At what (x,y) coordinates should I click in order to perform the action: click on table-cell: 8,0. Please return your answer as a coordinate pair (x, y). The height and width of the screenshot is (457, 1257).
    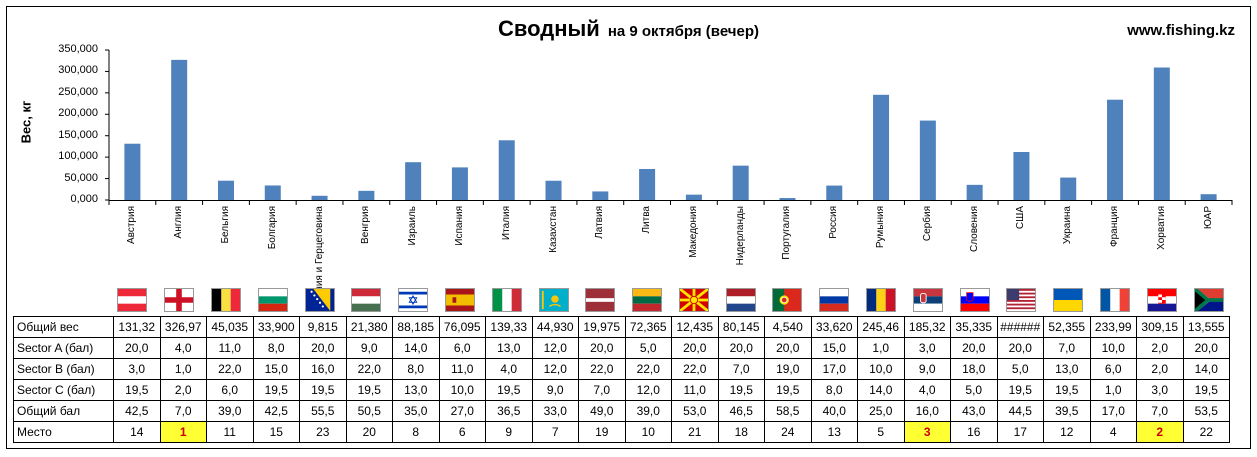
    Looking at the image, I should click on (834, 390).